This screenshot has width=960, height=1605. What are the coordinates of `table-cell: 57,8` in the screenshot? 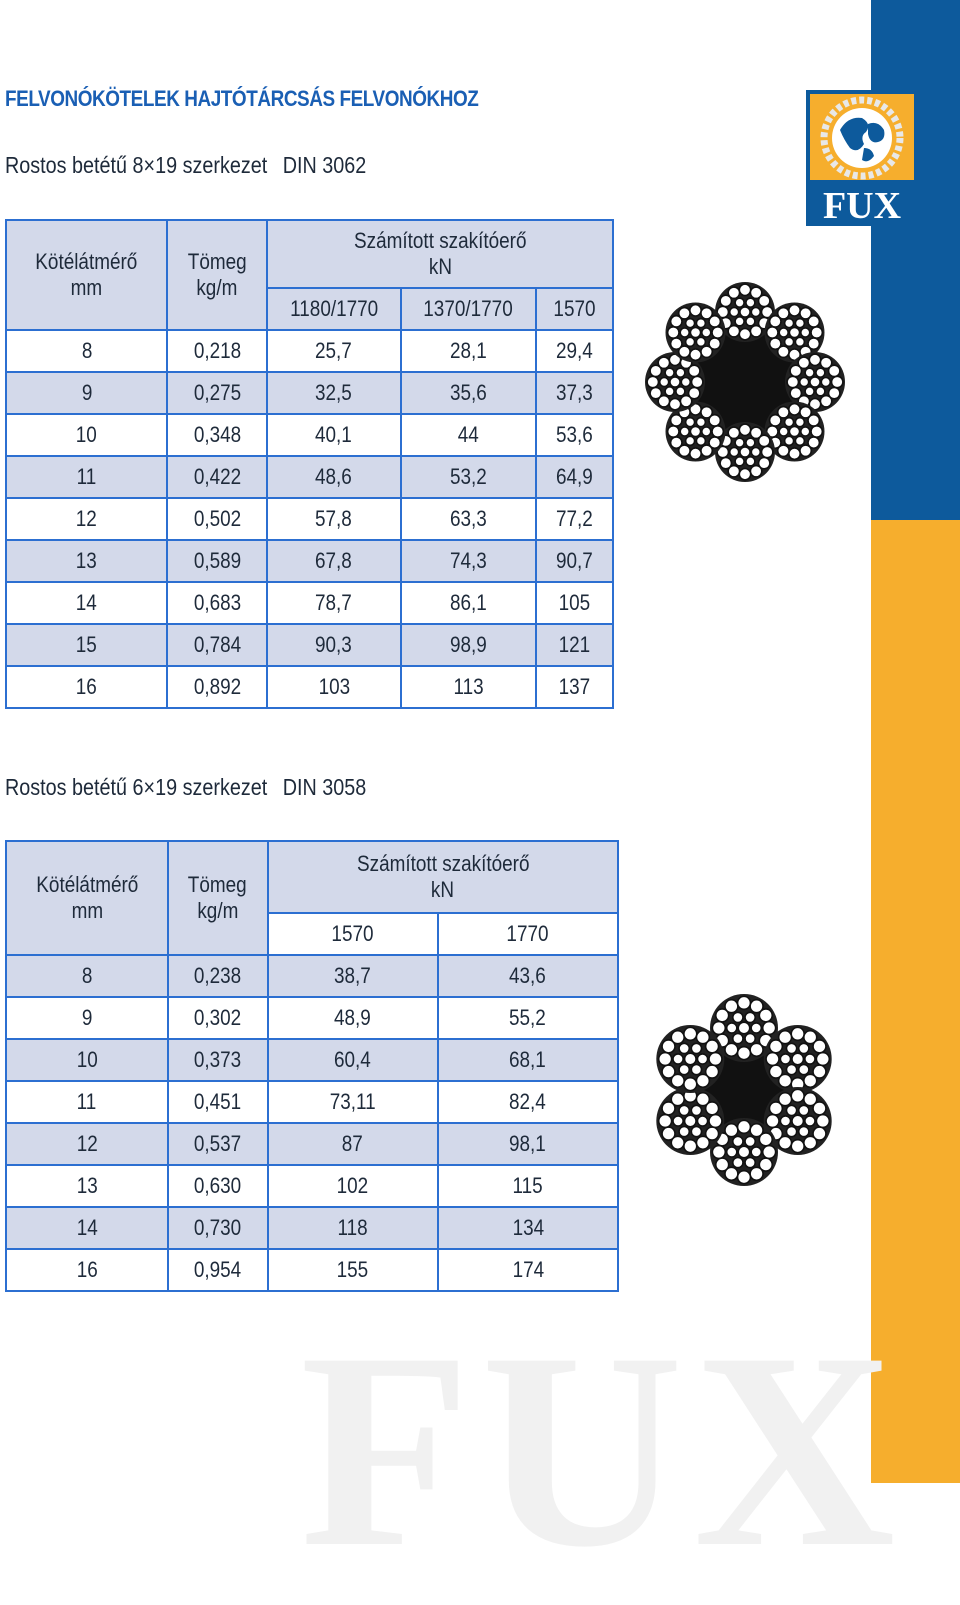 It's located at (334, 519).